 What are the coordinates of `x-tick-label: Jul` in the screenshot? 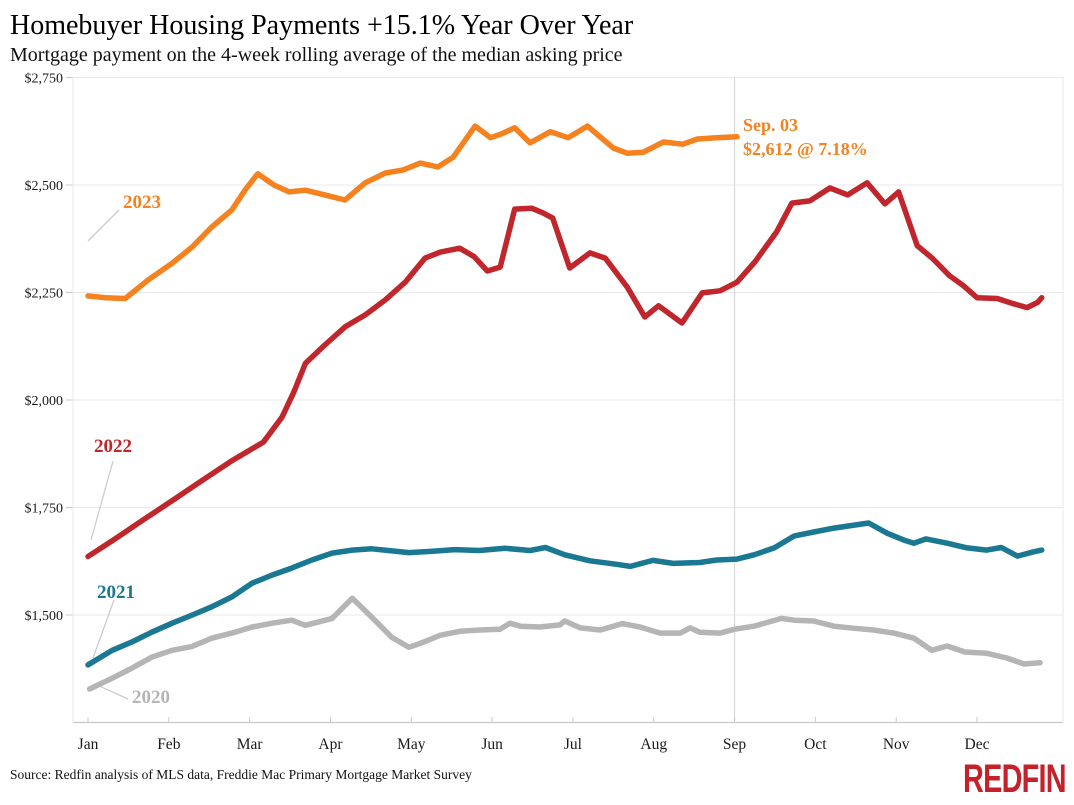 It's located at (573, 744).